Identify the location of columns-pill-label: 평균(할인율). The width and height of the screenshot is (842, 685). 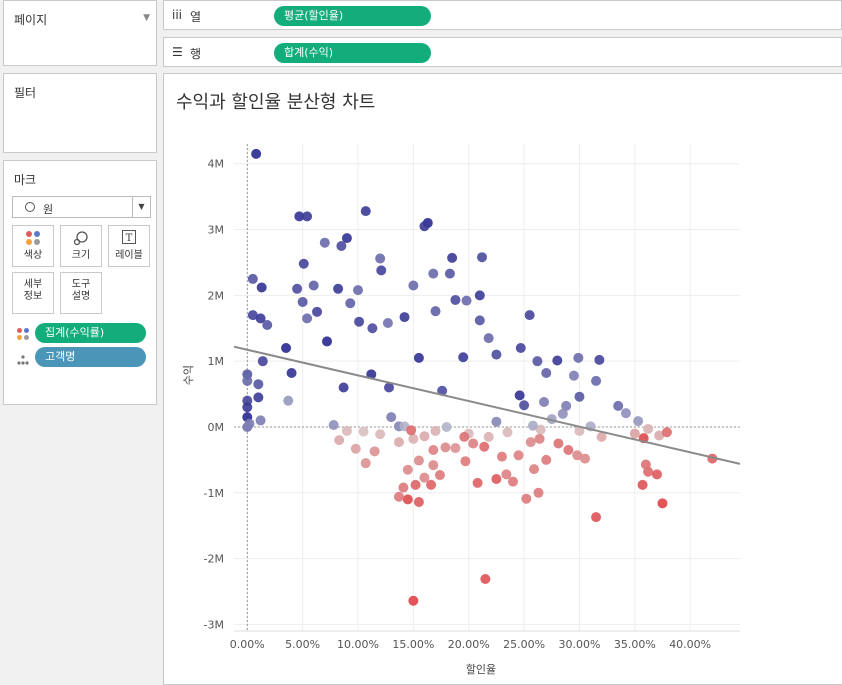
(314, 15).